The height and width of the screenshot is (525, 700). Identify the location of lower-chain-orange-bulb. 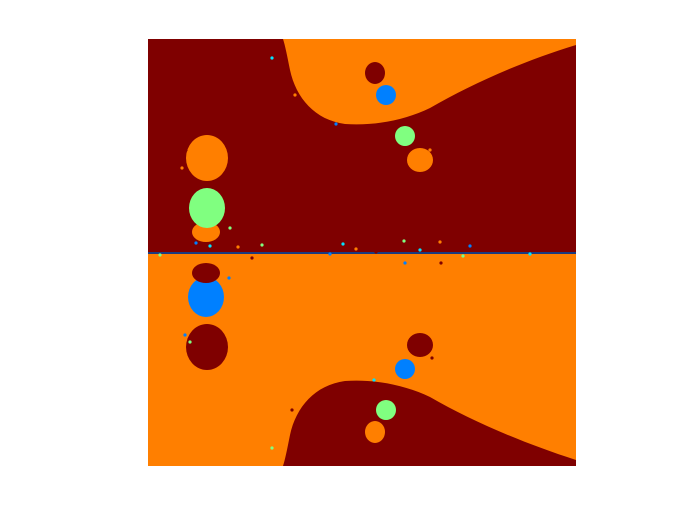
(375, 432).